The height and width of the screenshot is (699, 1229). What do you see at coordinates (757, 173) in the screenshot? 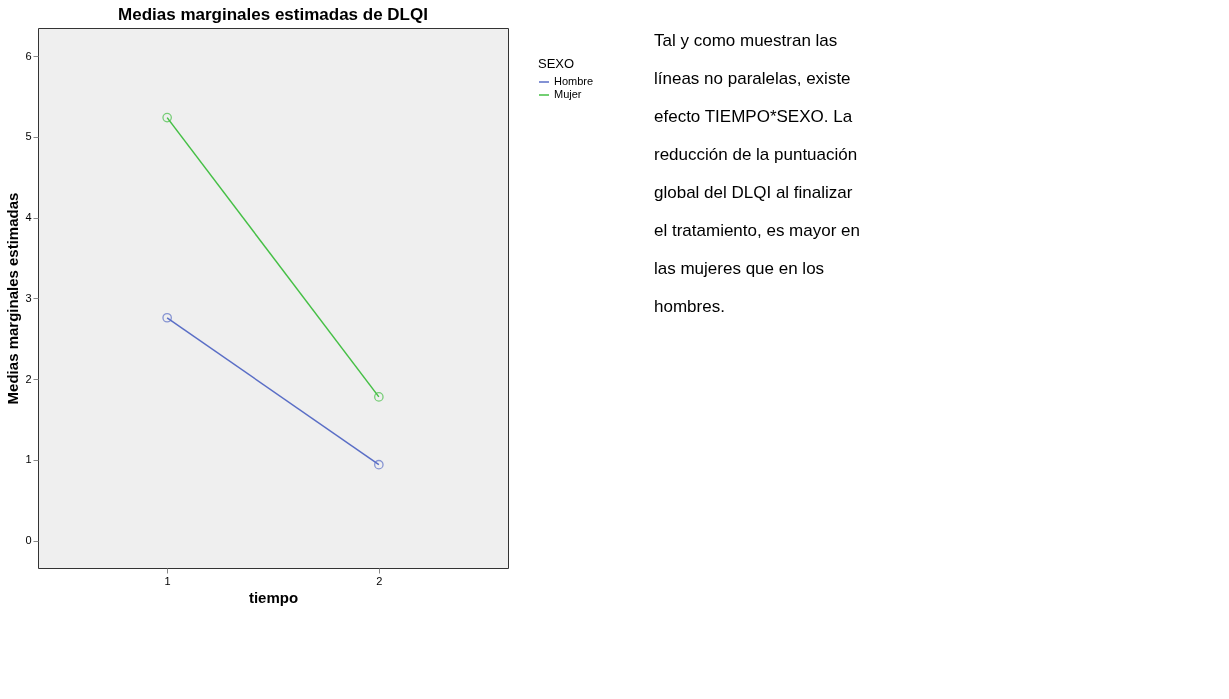
I see `text: Tal y como muestran las líneas no paralelas, existe efecto TIEMPO*SEXO. La reducción de la puntuación global del DLQI al finalizar el tratamiento, es mayor en las mujeres que en los hombres.` at bounding box center [757, 173].